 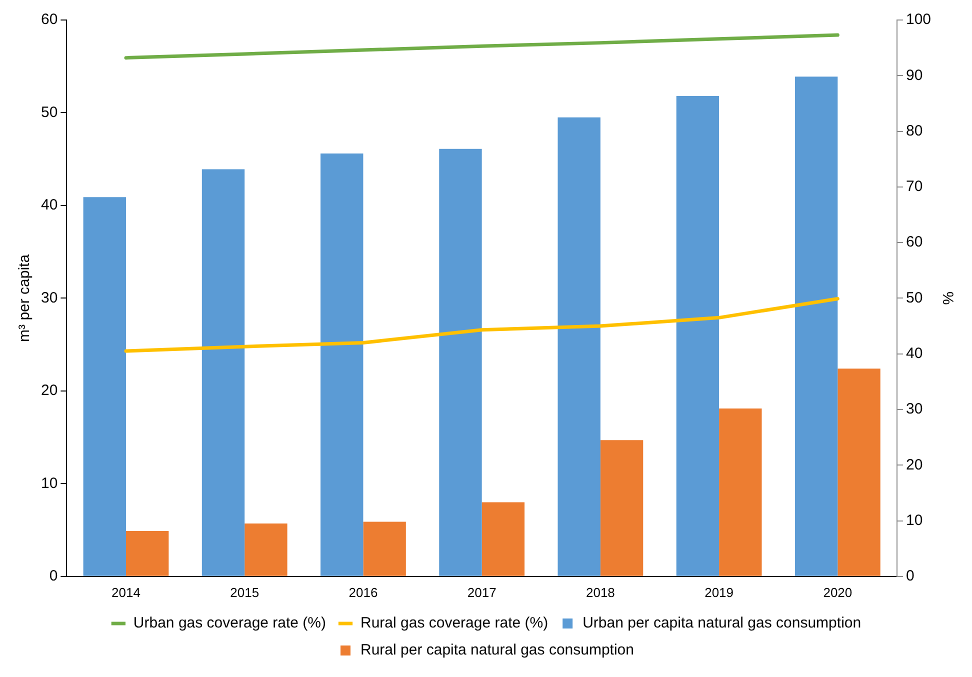 What do you see at coordinates (914, 353) in the screenshot?
I see `y2-tick-label: 40` at bounding box center [914, 353].